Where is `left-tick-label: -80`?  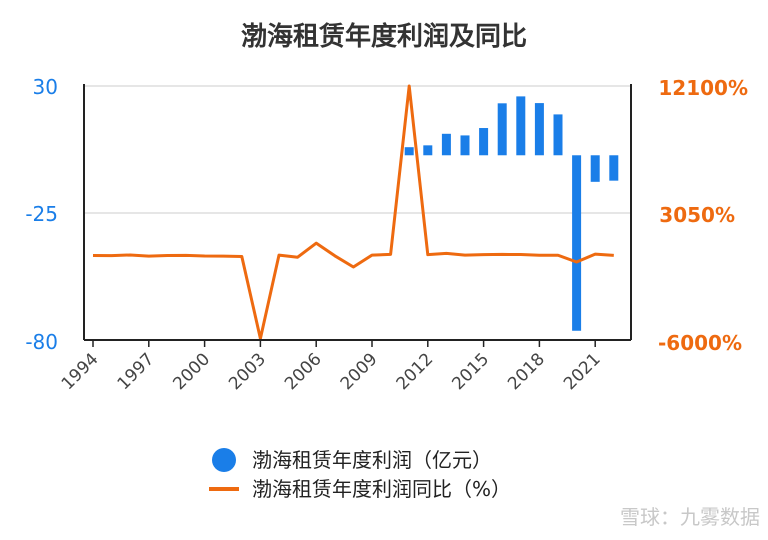 left-tick-label: -80 is located at coordinates (41, 342).